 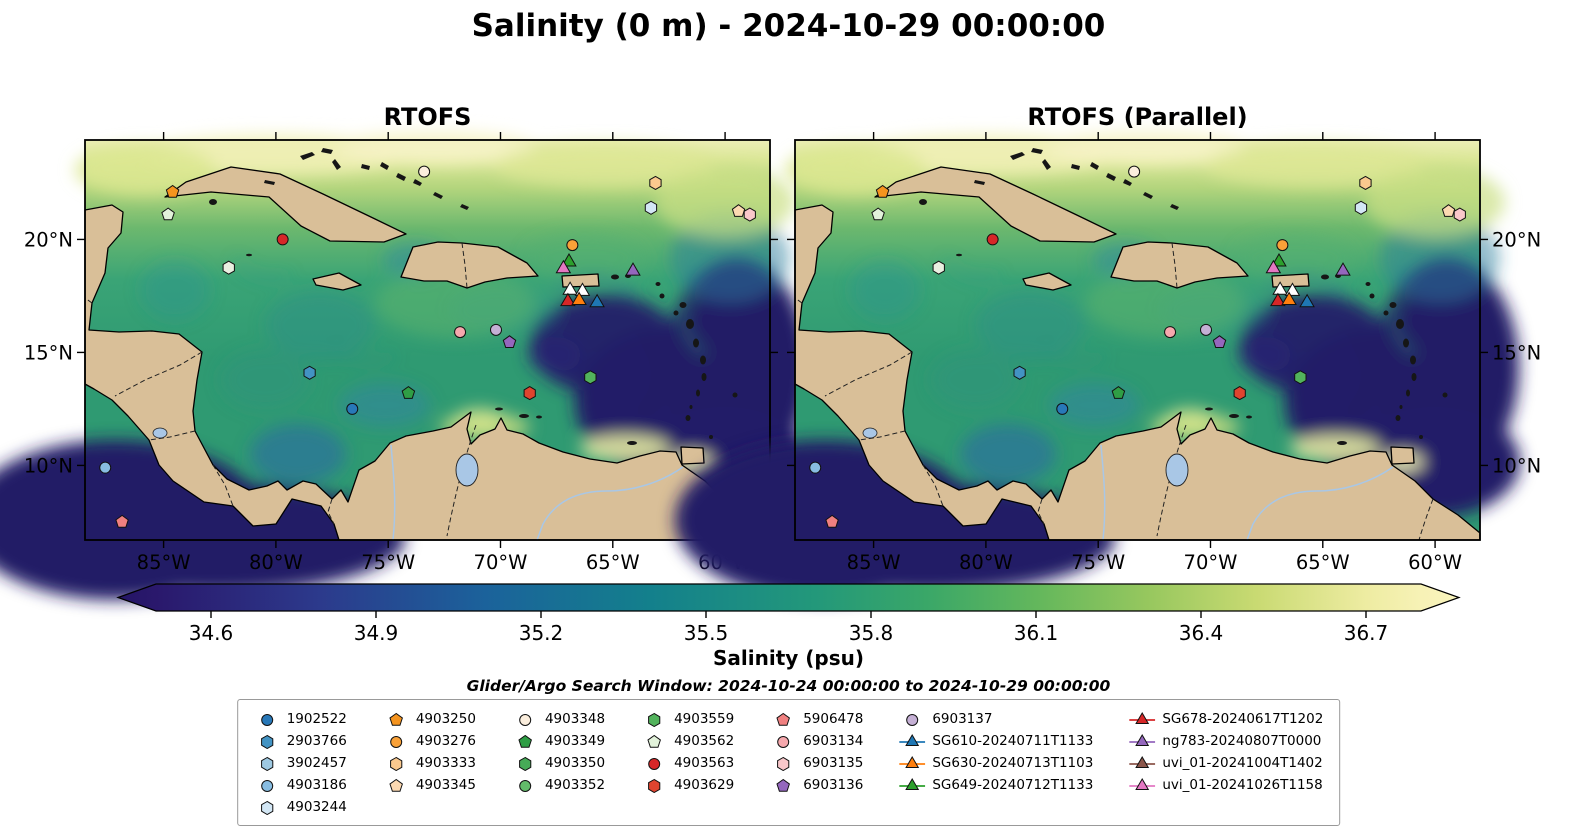 I want to click on legend-entry-label: 4903244, so click(x=316, y=806).